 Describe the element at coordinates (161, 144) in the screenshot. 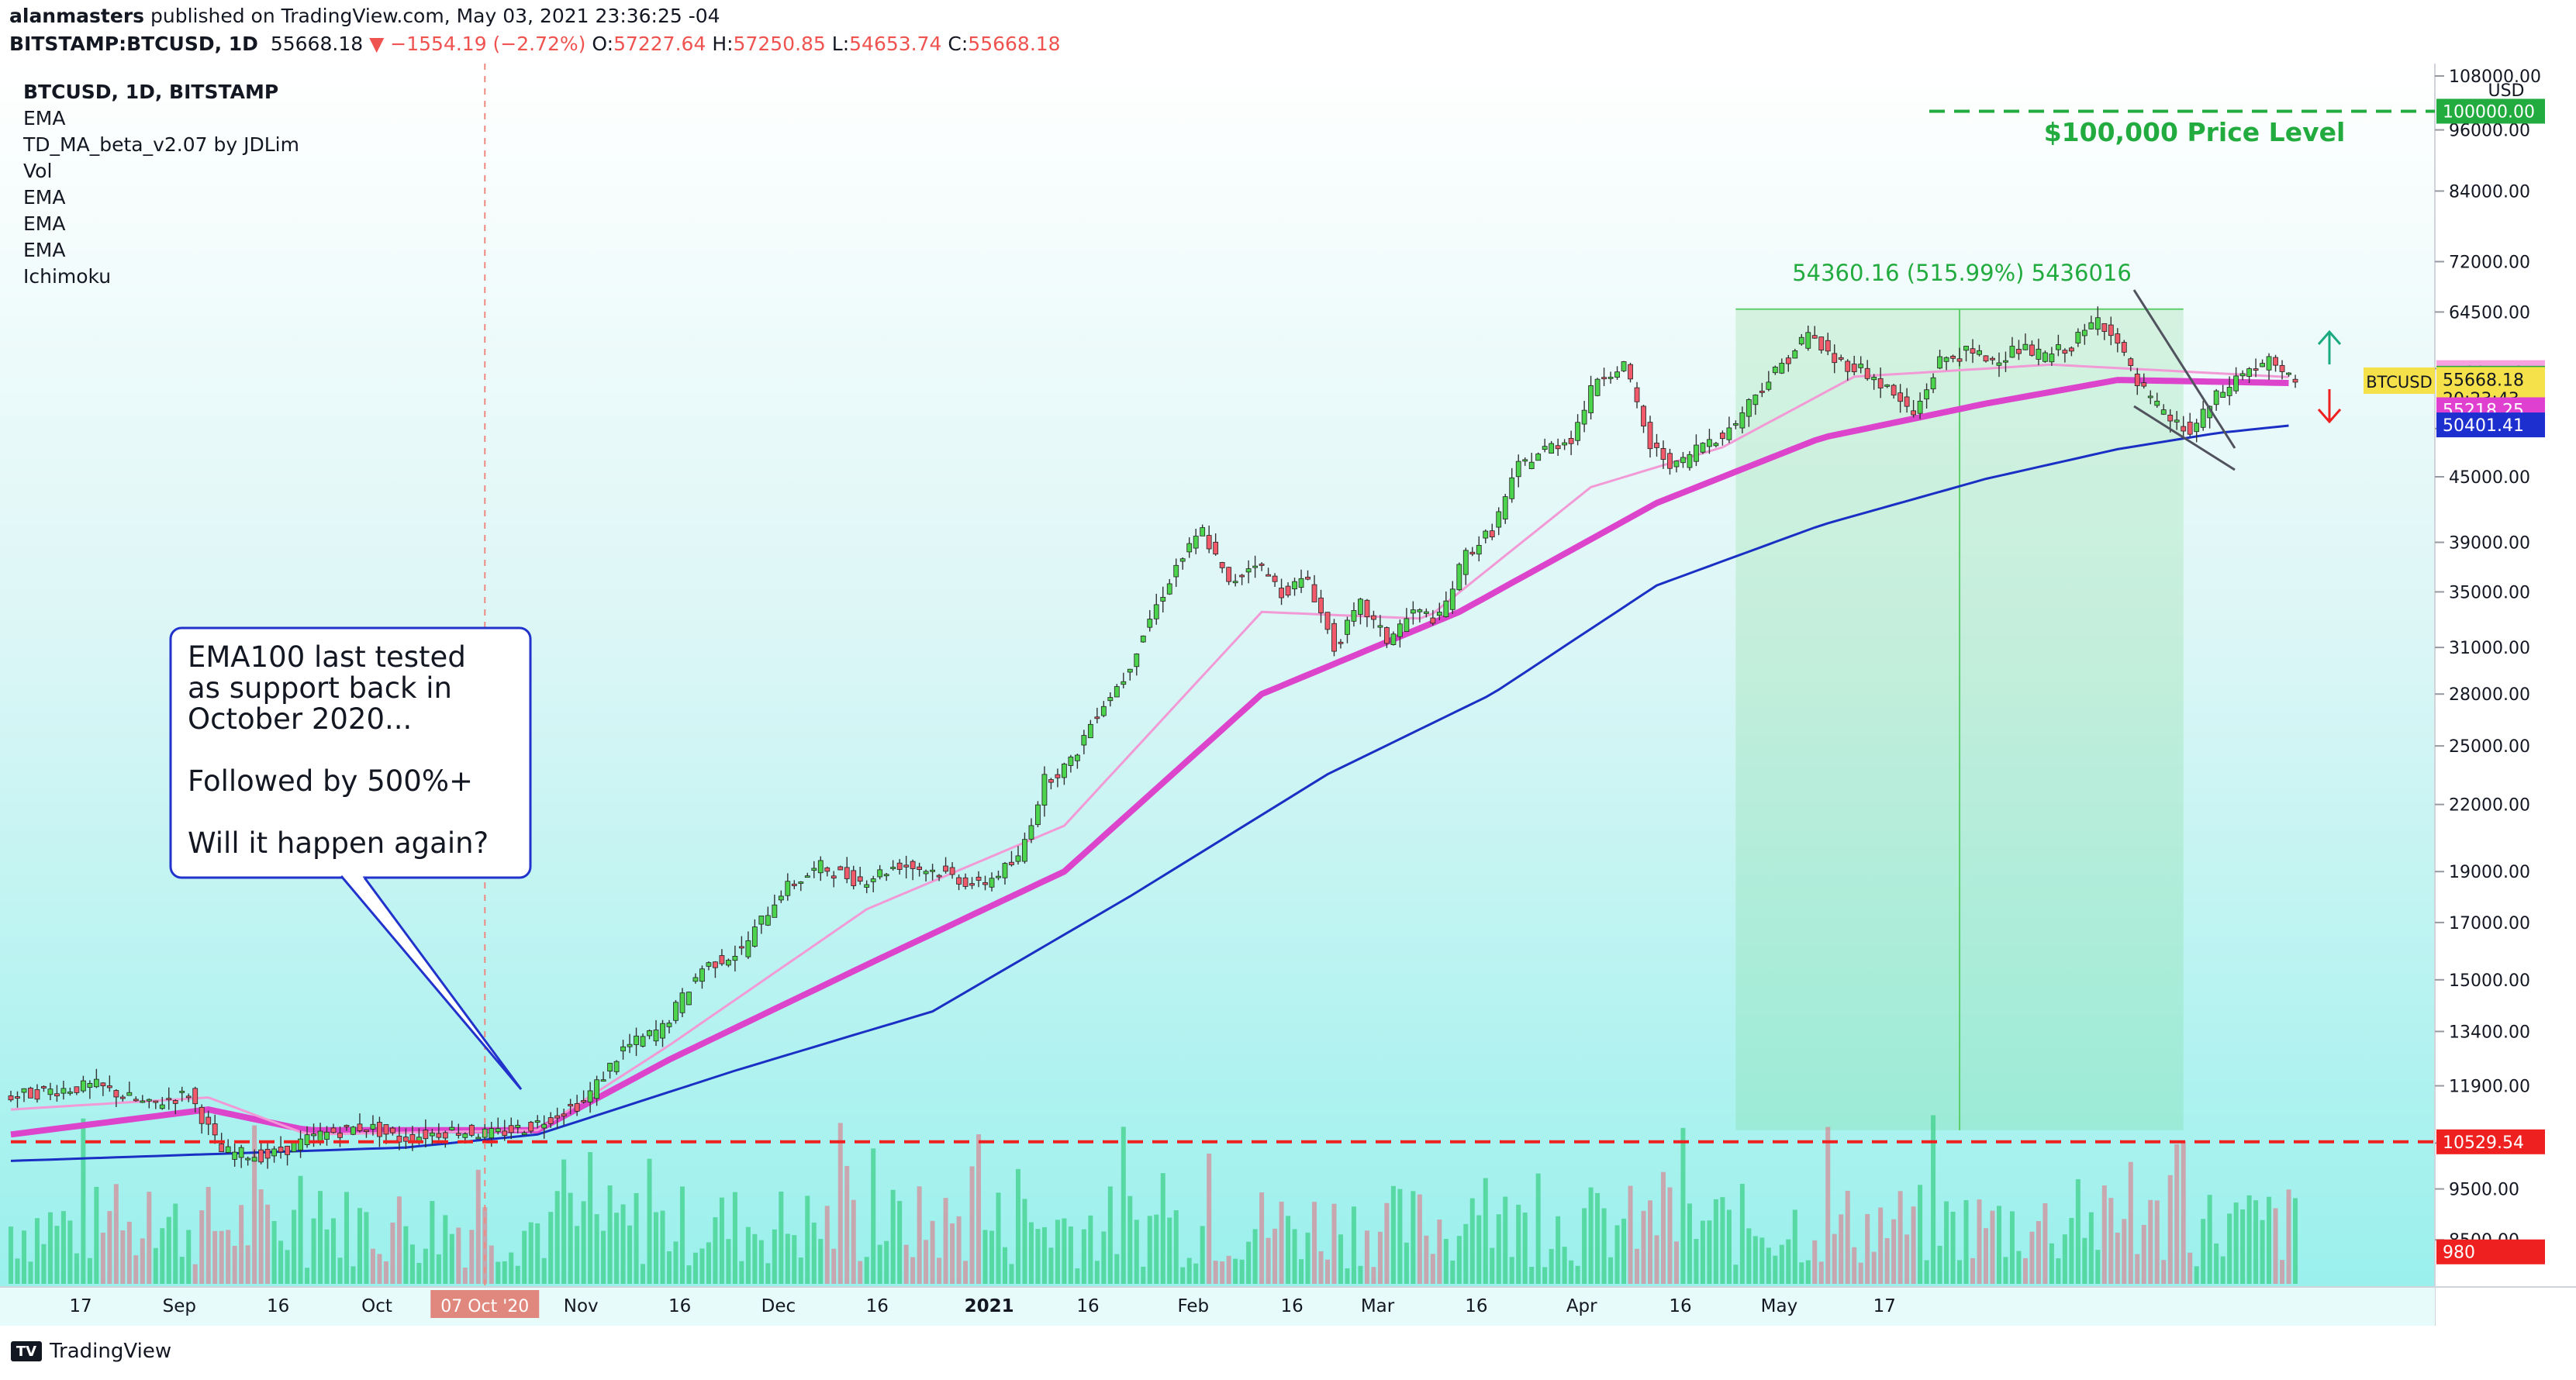

I see `legend-td-ma: TD_MA_beta_v2.07 by JDLim` at that location.